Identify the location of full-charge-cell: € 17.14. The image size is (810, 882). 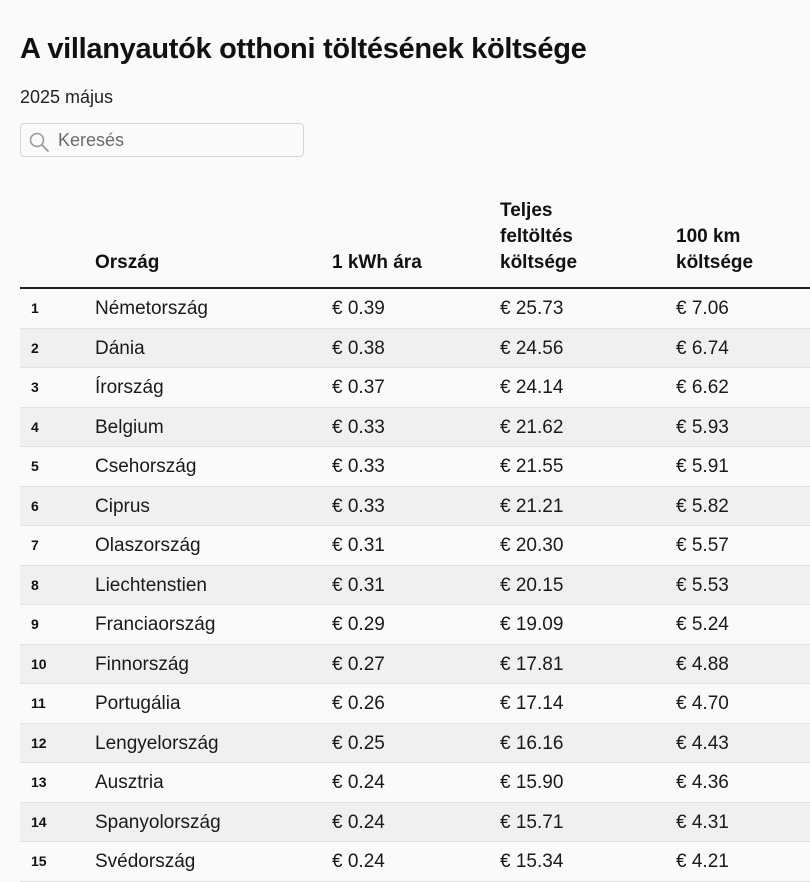
(532, 703).